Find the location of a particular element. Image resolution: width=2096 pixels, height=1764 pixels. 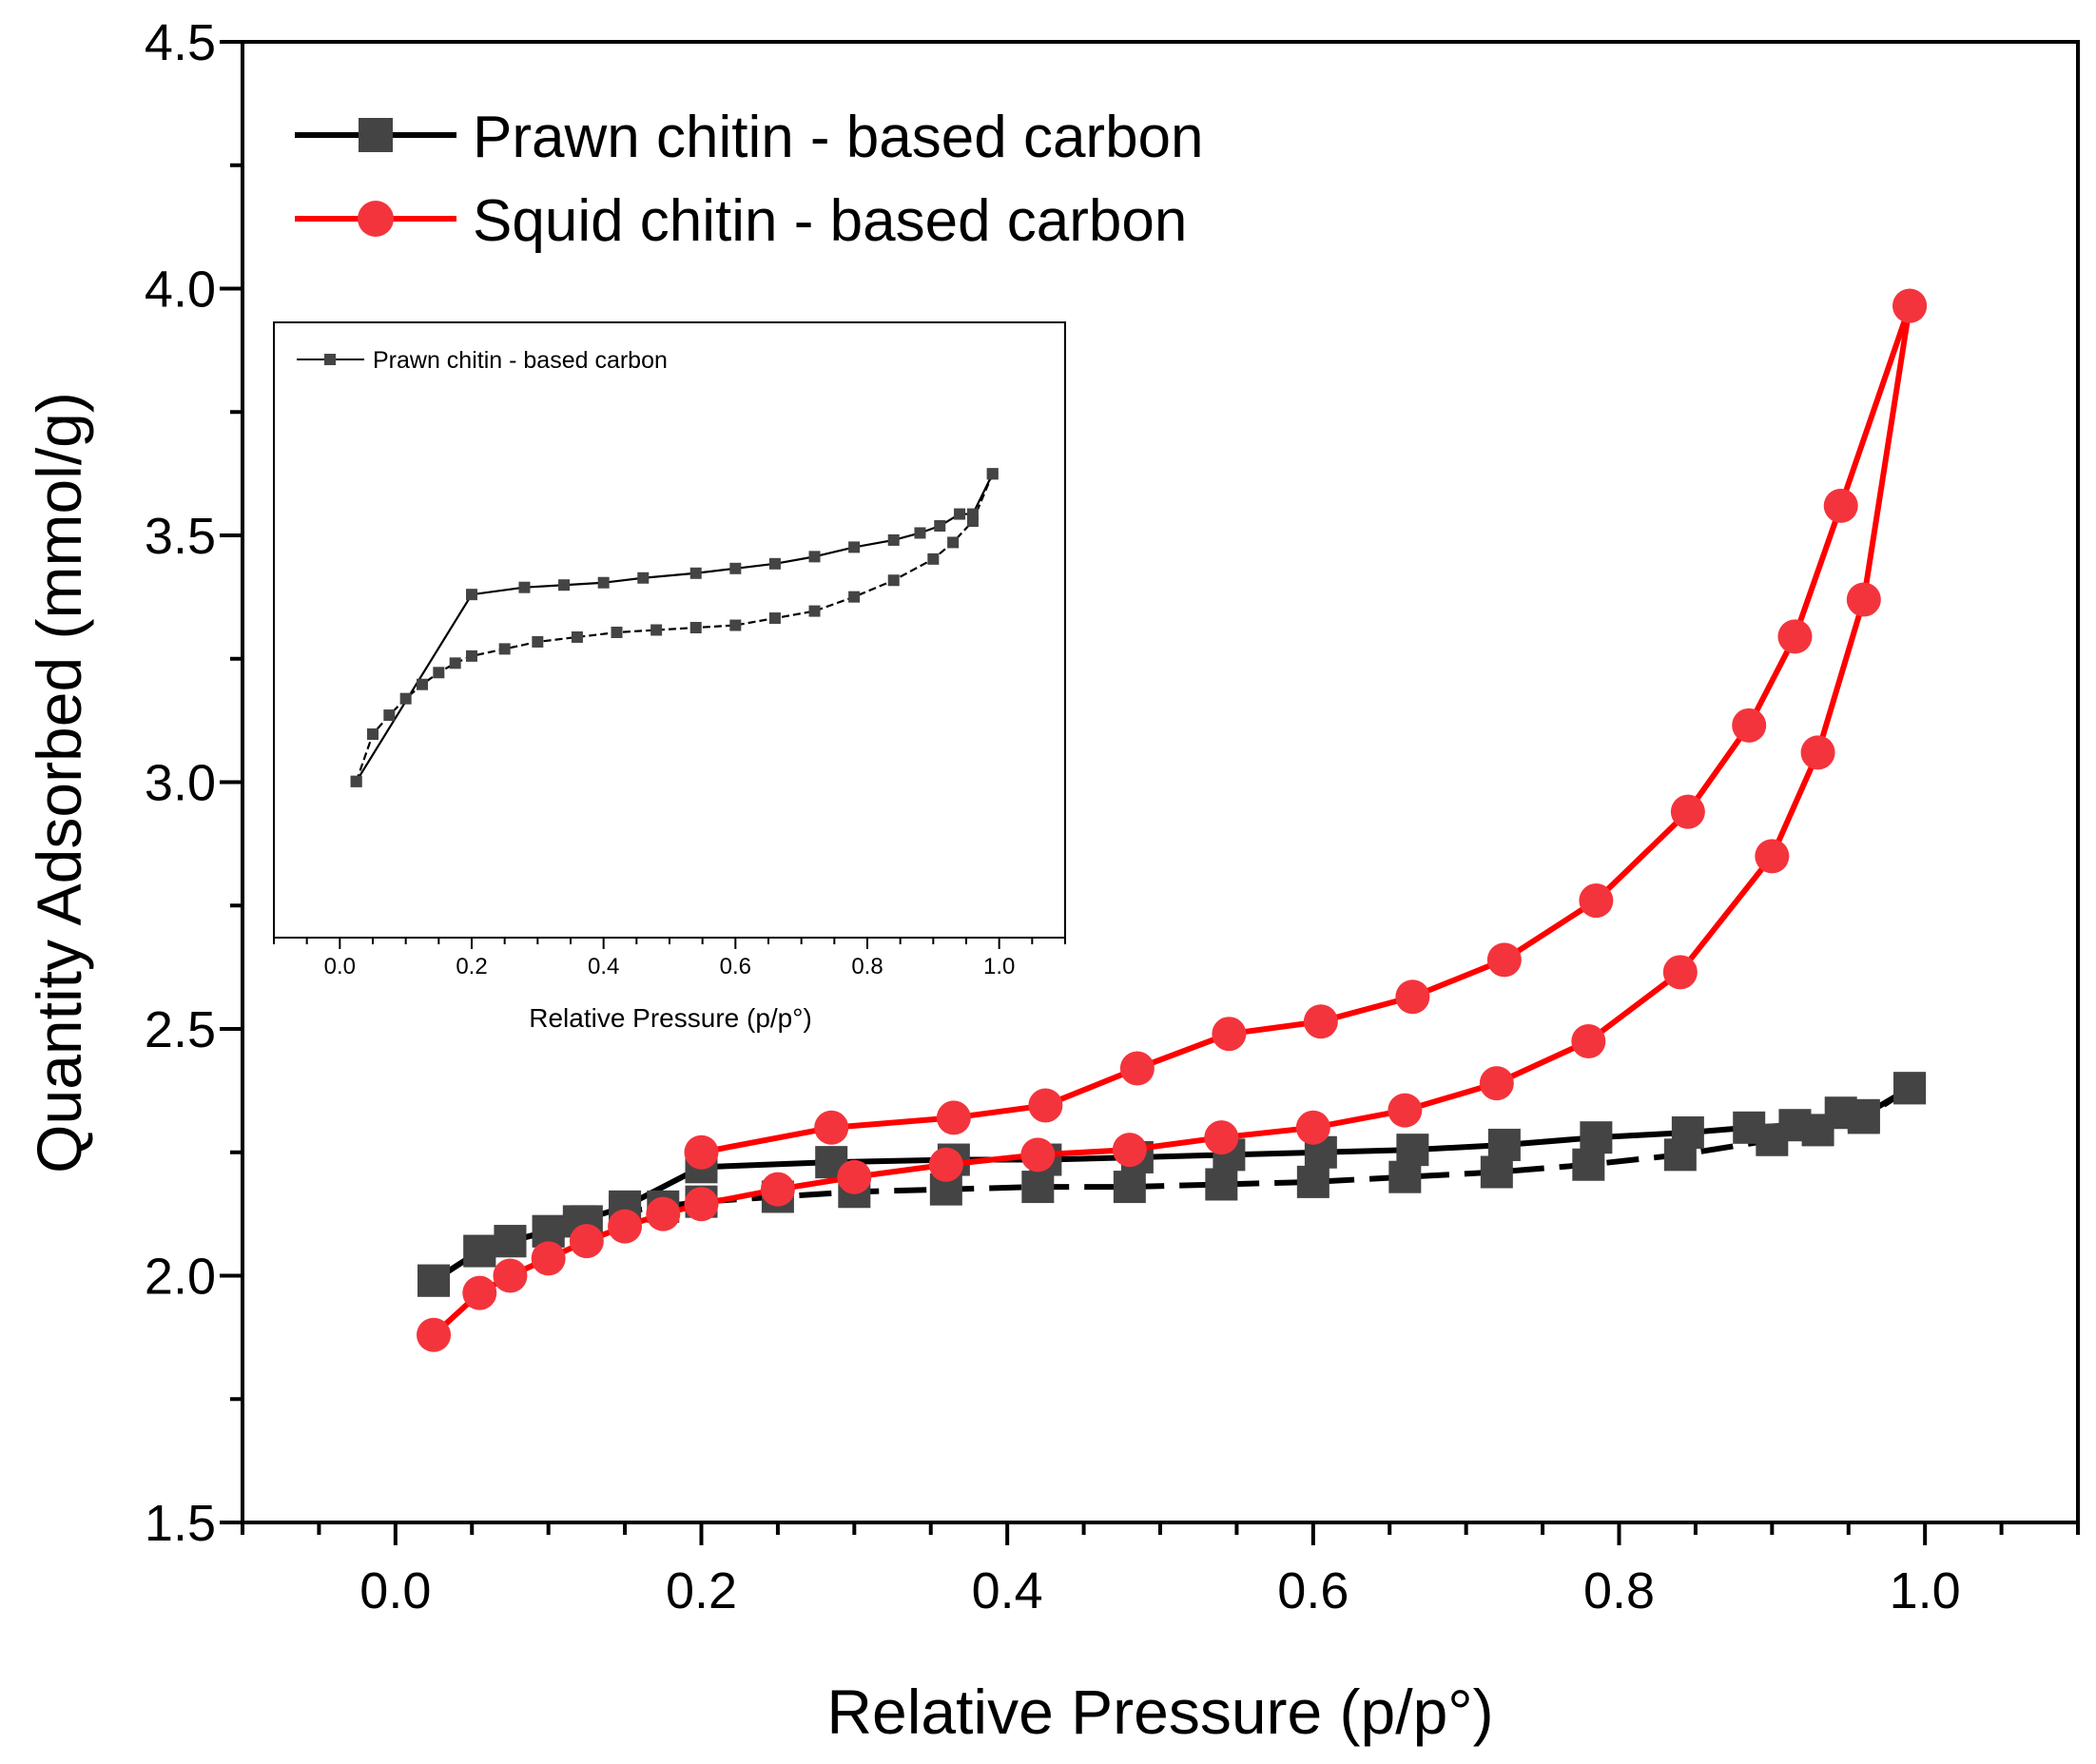

legend-label-prawn: Prawn chitin - based carbon is located at coordinates (838, 137).